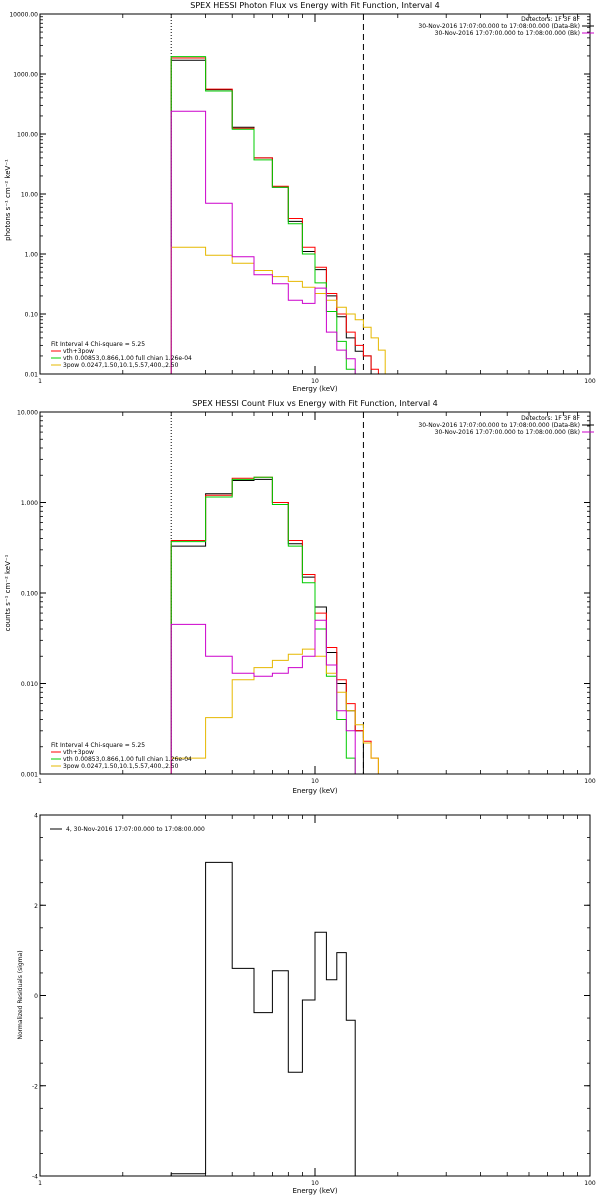 The width and height of the screenshot is (600, 1200). Describe the element at coordinates (29, 195) in the screenshot. I see `photon-flux-y-tick-label: 10.00` at that location.